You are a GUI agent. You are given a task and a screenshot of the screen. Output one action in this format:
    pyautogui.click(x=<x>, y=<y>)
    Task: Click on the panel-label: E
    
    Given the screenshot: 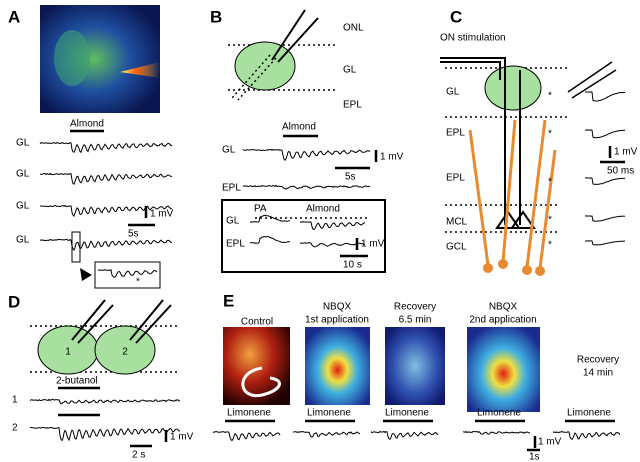 What is the action you would take?
    pyautogui.click(x=228, y=300)
    